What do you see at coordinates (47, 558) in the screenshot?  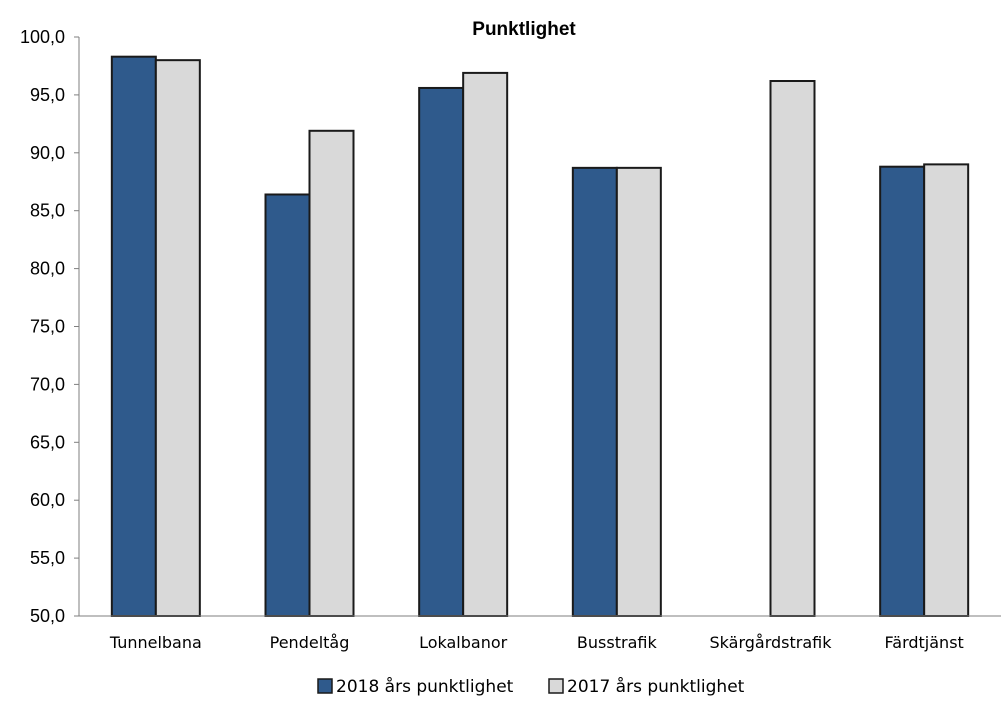 I see `y-tick-label: 55,0` at bounding box center [47, 558].